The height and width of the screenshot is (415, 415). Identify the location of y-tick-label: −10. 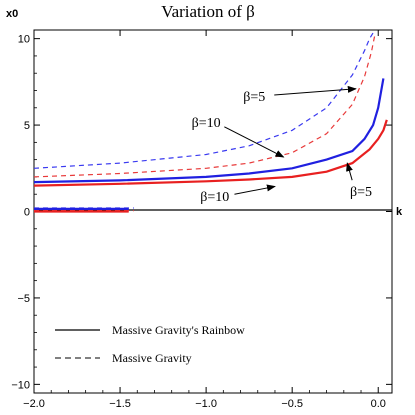
(20, 385).